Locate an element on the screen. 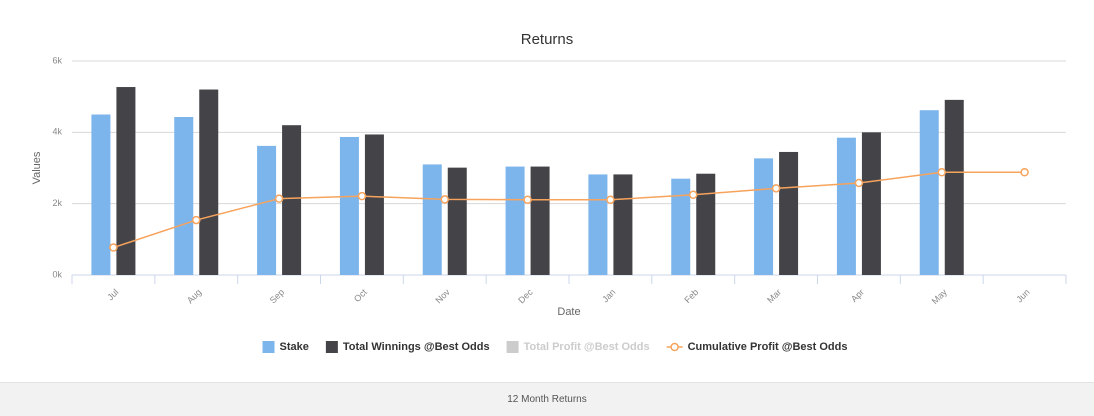 The height and width of the screenshot is (416, 1094). legend-label: Total Profit @Best Odds is located at coordinates (587, 347).